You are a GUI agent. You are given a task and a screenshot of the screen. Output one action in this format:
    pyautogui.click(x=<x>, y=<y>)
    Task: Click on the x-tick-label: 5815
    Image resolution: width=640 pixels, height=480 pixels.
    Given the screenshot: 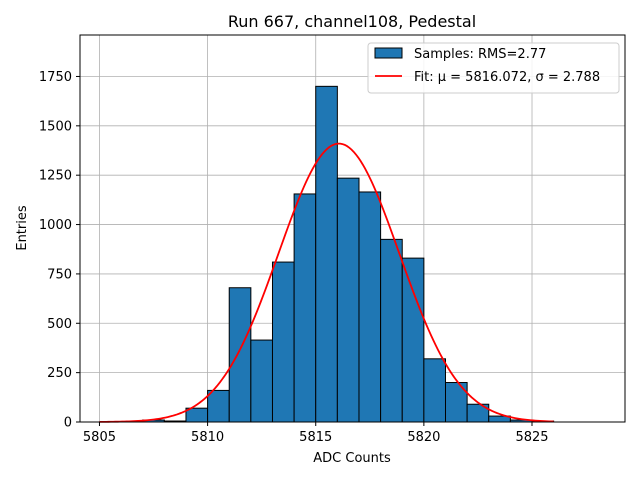 What is the action you would take?
    pyautogui.click(x=315, y=437)
    